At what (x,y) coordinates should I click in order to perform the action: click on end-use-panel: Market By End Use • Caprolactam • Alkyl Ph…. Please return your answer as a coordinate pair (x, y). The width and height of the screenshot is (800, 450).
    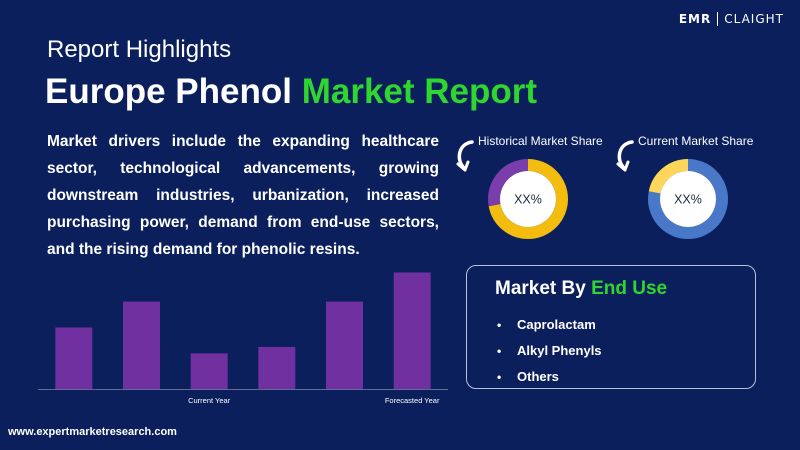
    Looking at the image, I should click on (611, 327).